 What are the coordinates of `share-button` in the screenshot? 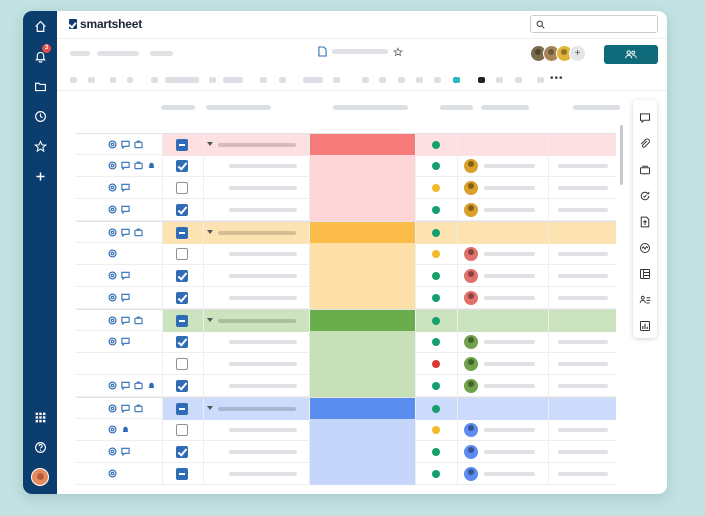 It's located at (631, 54).